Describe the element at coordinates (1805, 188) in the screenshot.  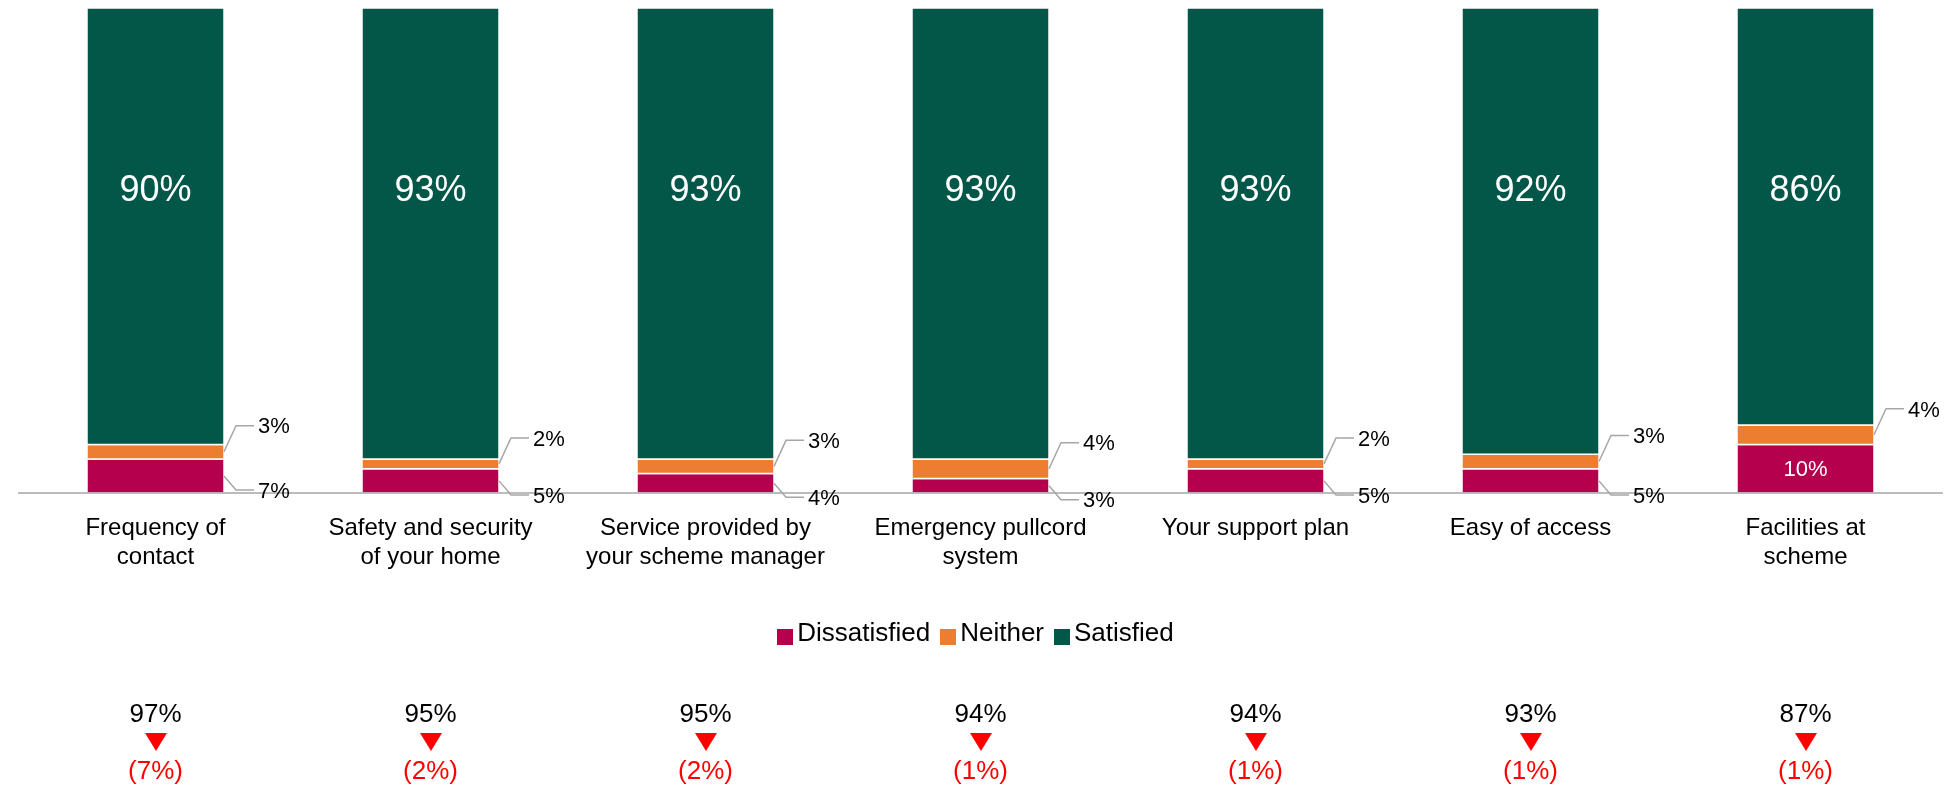
I see `data-label: 86%` at that location.